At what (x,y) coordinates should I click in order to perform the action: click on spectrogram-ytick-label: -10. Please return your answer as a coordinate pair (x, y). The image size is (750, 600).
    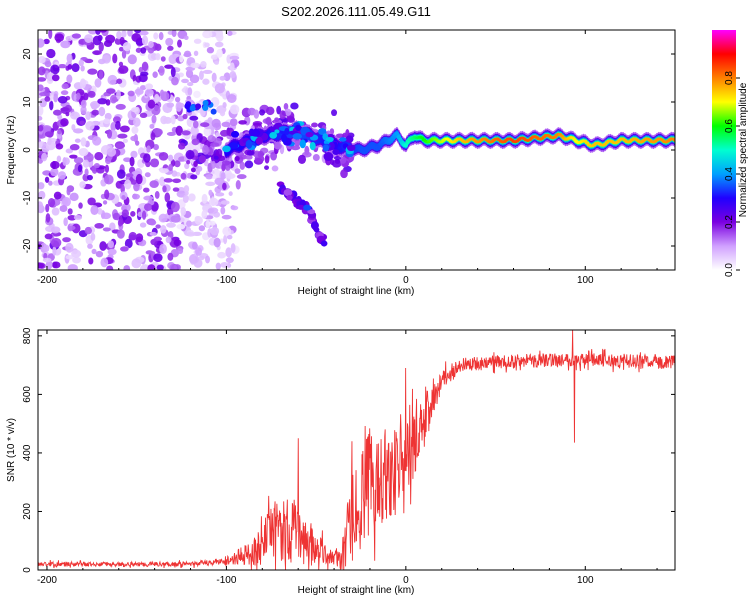
    Looking at the image, I should click on (27, 197).